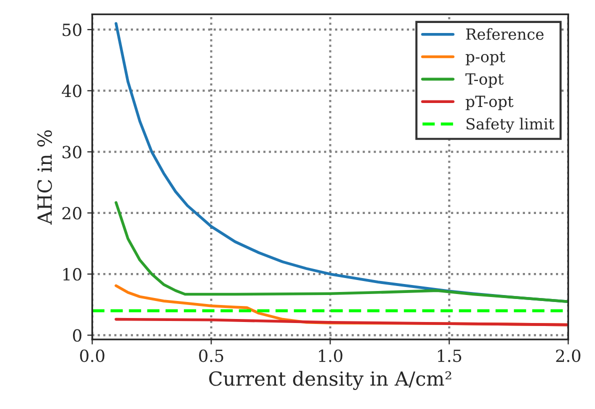  What do you see at coordinates (72, 91) in the screenshot?
I see `y-tick-label: 40` at bounding box center [72, 91].